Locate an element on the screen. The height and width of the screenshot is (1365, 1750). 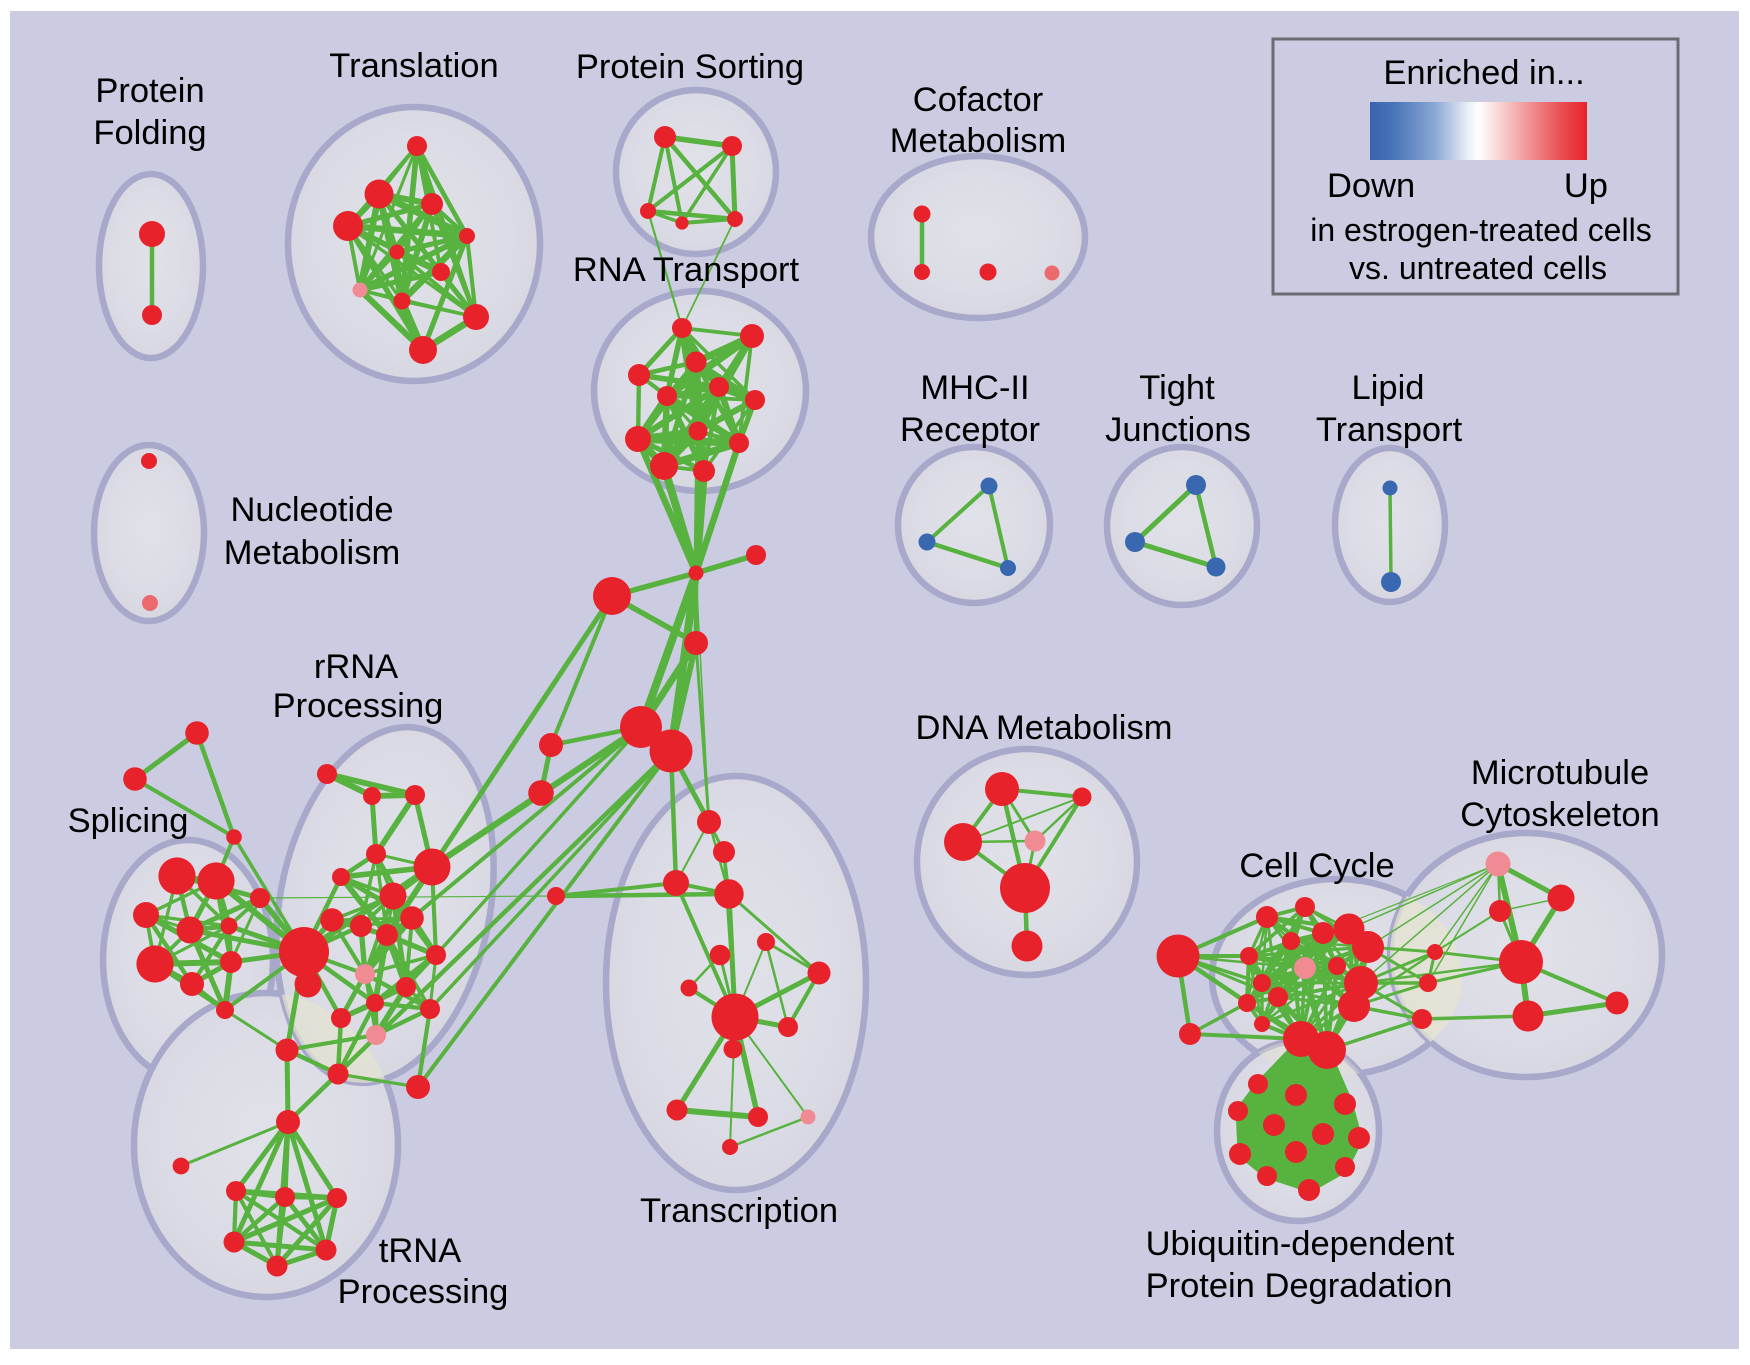
svg-text: Cofactor is located at coordinates (978, 100).